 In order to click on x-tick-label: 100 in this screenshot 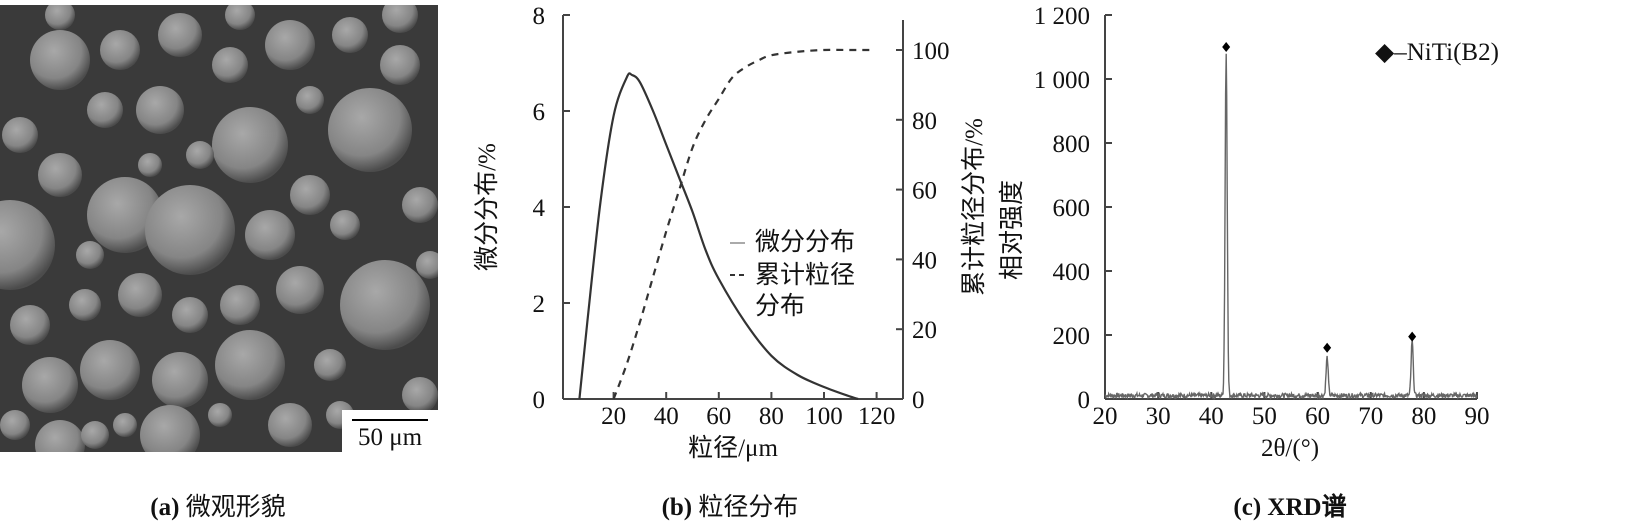, I will do `click(824, 416)`.